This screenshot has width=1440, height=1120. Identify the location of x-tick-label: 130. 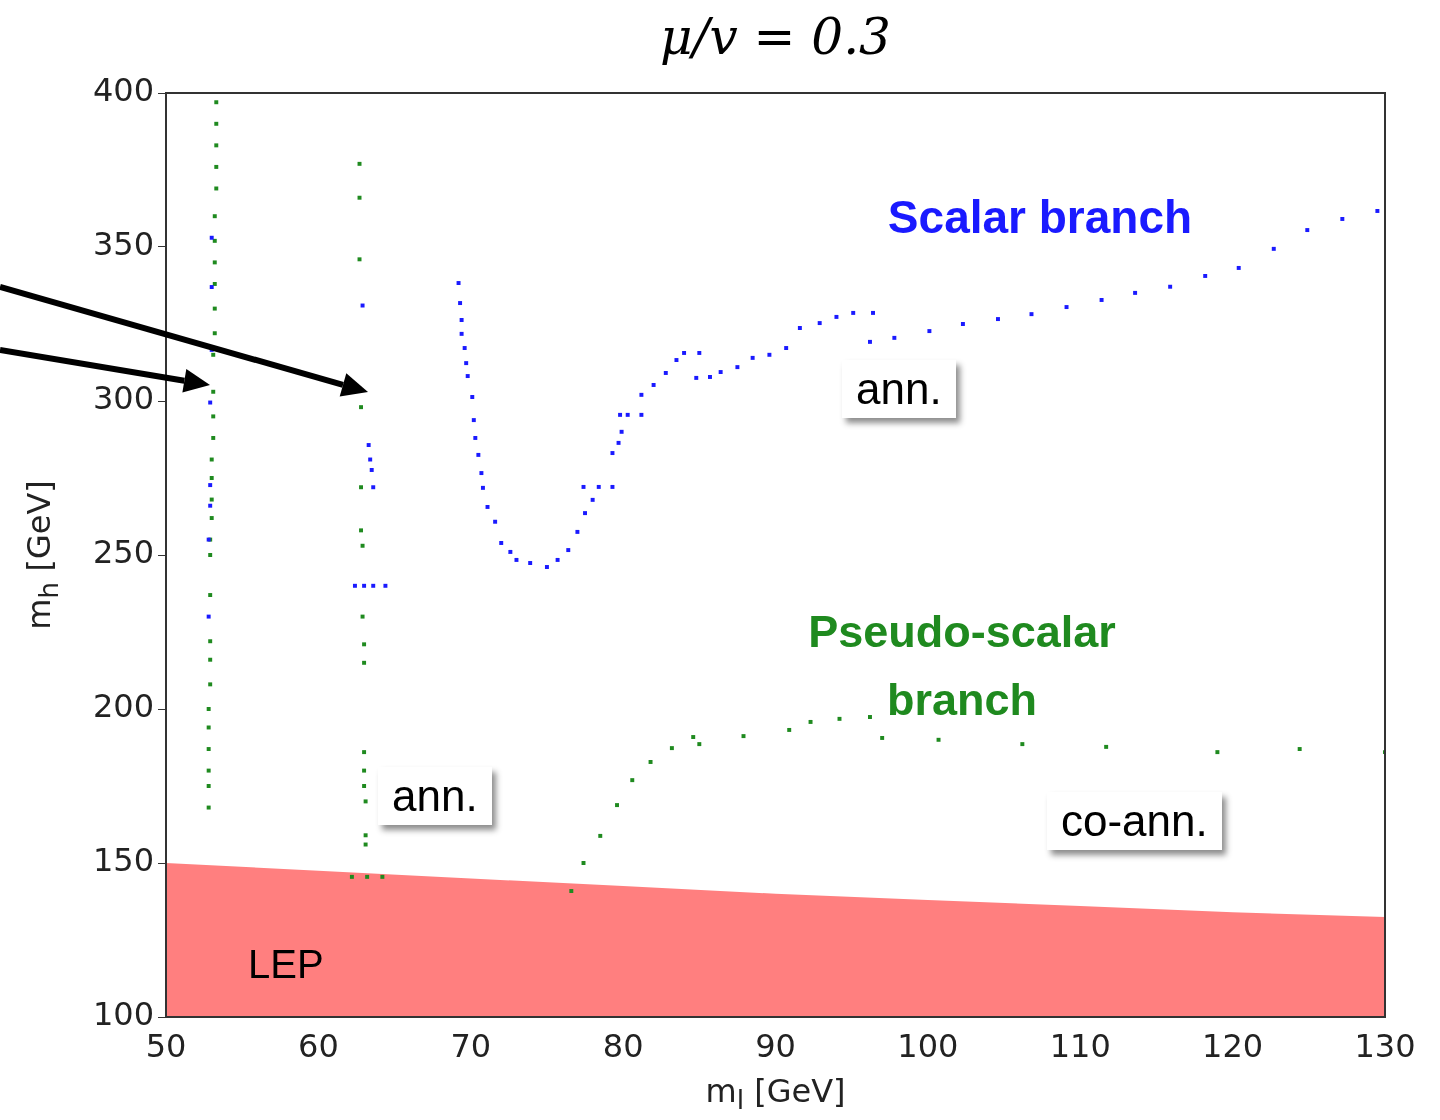
(1385, 1045).